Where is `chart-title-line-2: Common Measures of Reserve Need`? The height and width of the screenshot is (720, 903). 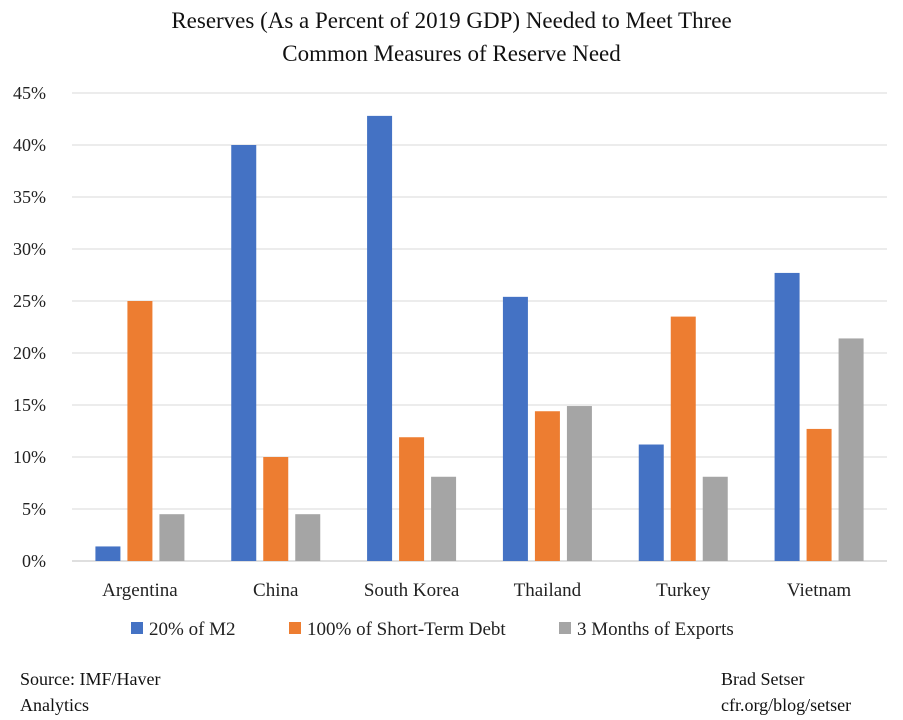
chart-title-line-2: Common Measures of Reserve Need is located at coordinates (451, 53).